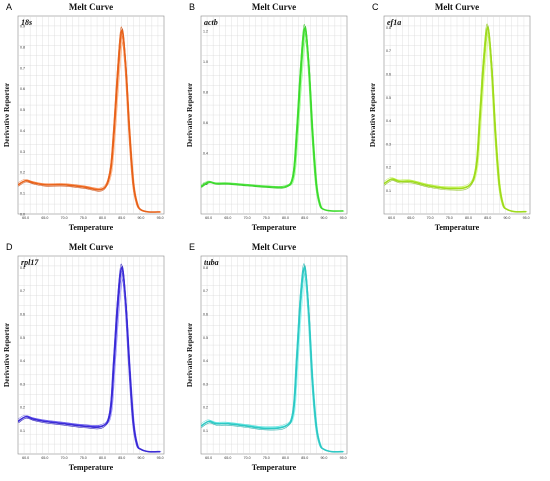 Image resolution: width=550 pixels, height=481 pixels. Describe the element at coordinates (205, 32) in the screenshot. I see `y-tick-label: 1.2` at that location.